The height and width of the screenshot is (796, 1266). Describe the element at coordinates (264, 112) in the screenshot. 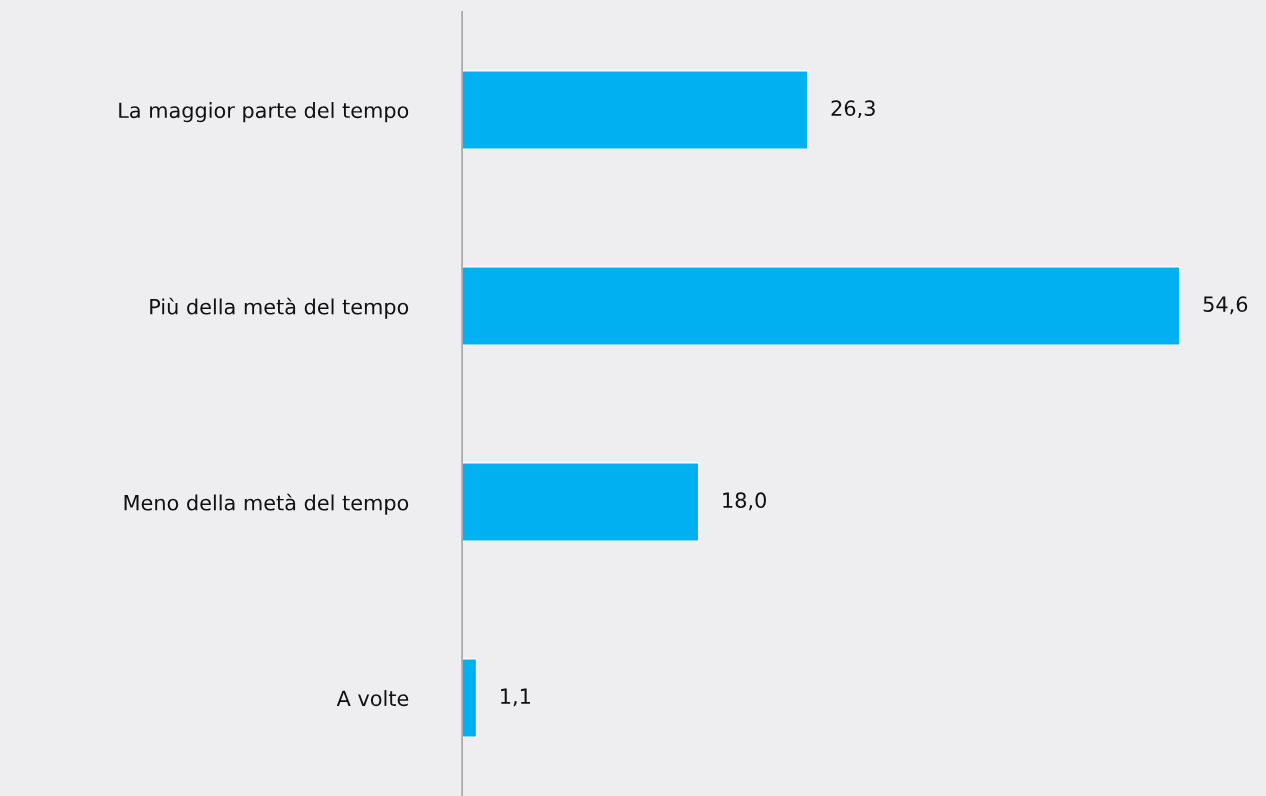

I see `y-tick-label: La maggior parte del tempo` at that location.